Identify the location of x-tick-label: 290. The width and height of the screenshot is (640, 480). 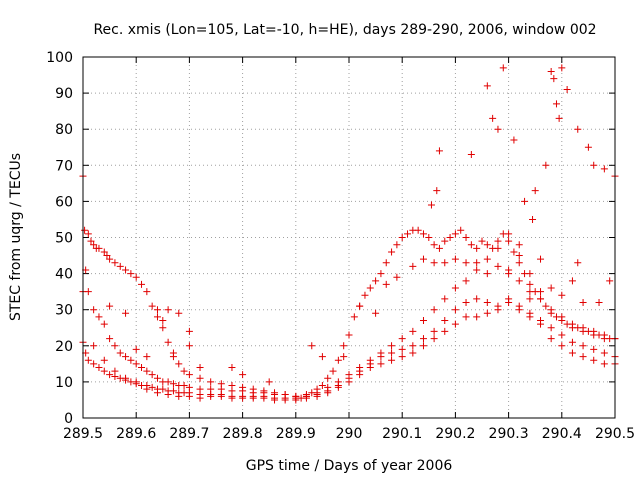
(349, 434).